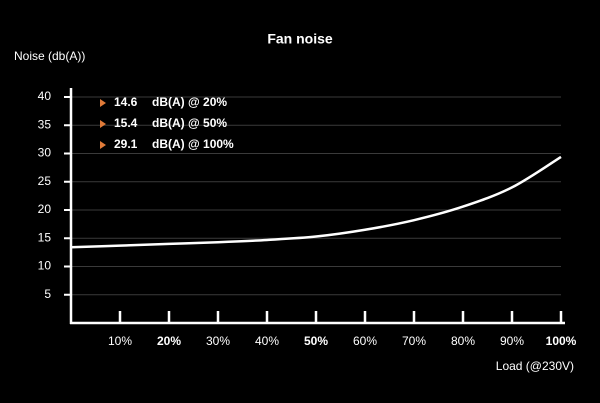 The height and width of the screenshot is (403, 600). I want to click on x-tick-label: 50%, so click(316, 341).